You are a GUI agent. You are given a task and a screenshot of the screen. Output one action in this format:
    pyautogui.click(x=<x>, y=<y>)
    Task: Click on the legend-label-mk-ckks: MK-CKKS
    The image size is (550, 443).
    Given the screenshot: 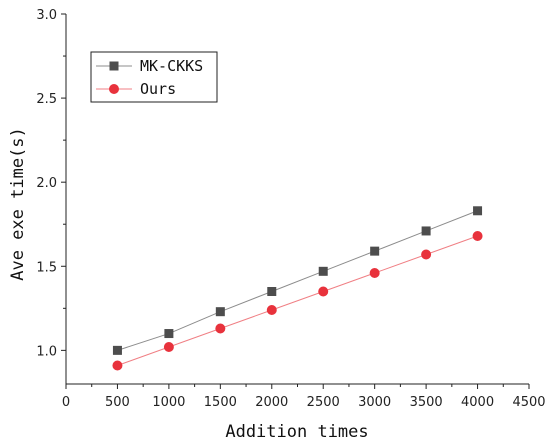 What is the action you would take?
    pyautogui.click(x=171, y=66)
    